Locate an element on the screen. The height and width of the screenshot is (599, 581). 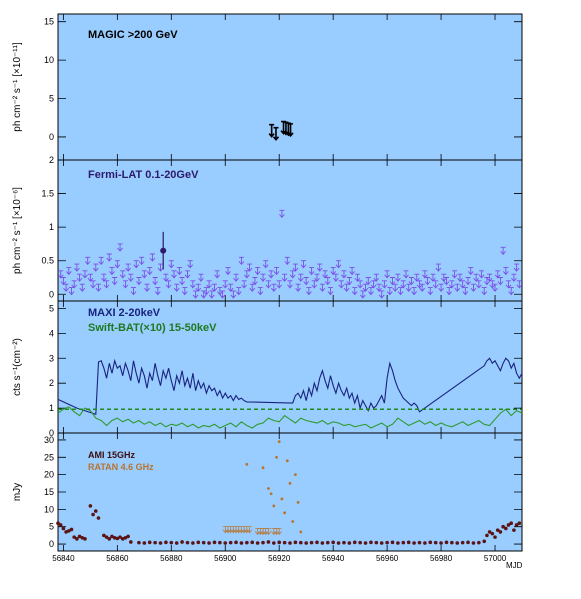
y-tick-label: 30 is located at coordinates (49, 440).